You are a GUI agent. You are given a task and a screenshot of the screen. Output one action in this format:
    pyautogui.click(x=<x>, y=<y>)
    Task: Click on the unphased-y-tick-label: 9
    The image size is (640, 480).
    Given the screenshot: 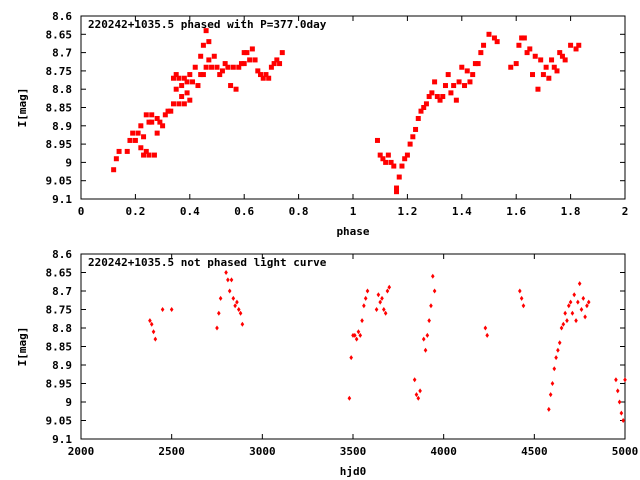 What is the action you would take?
    pyautogui.click(x=68, y=402)
    